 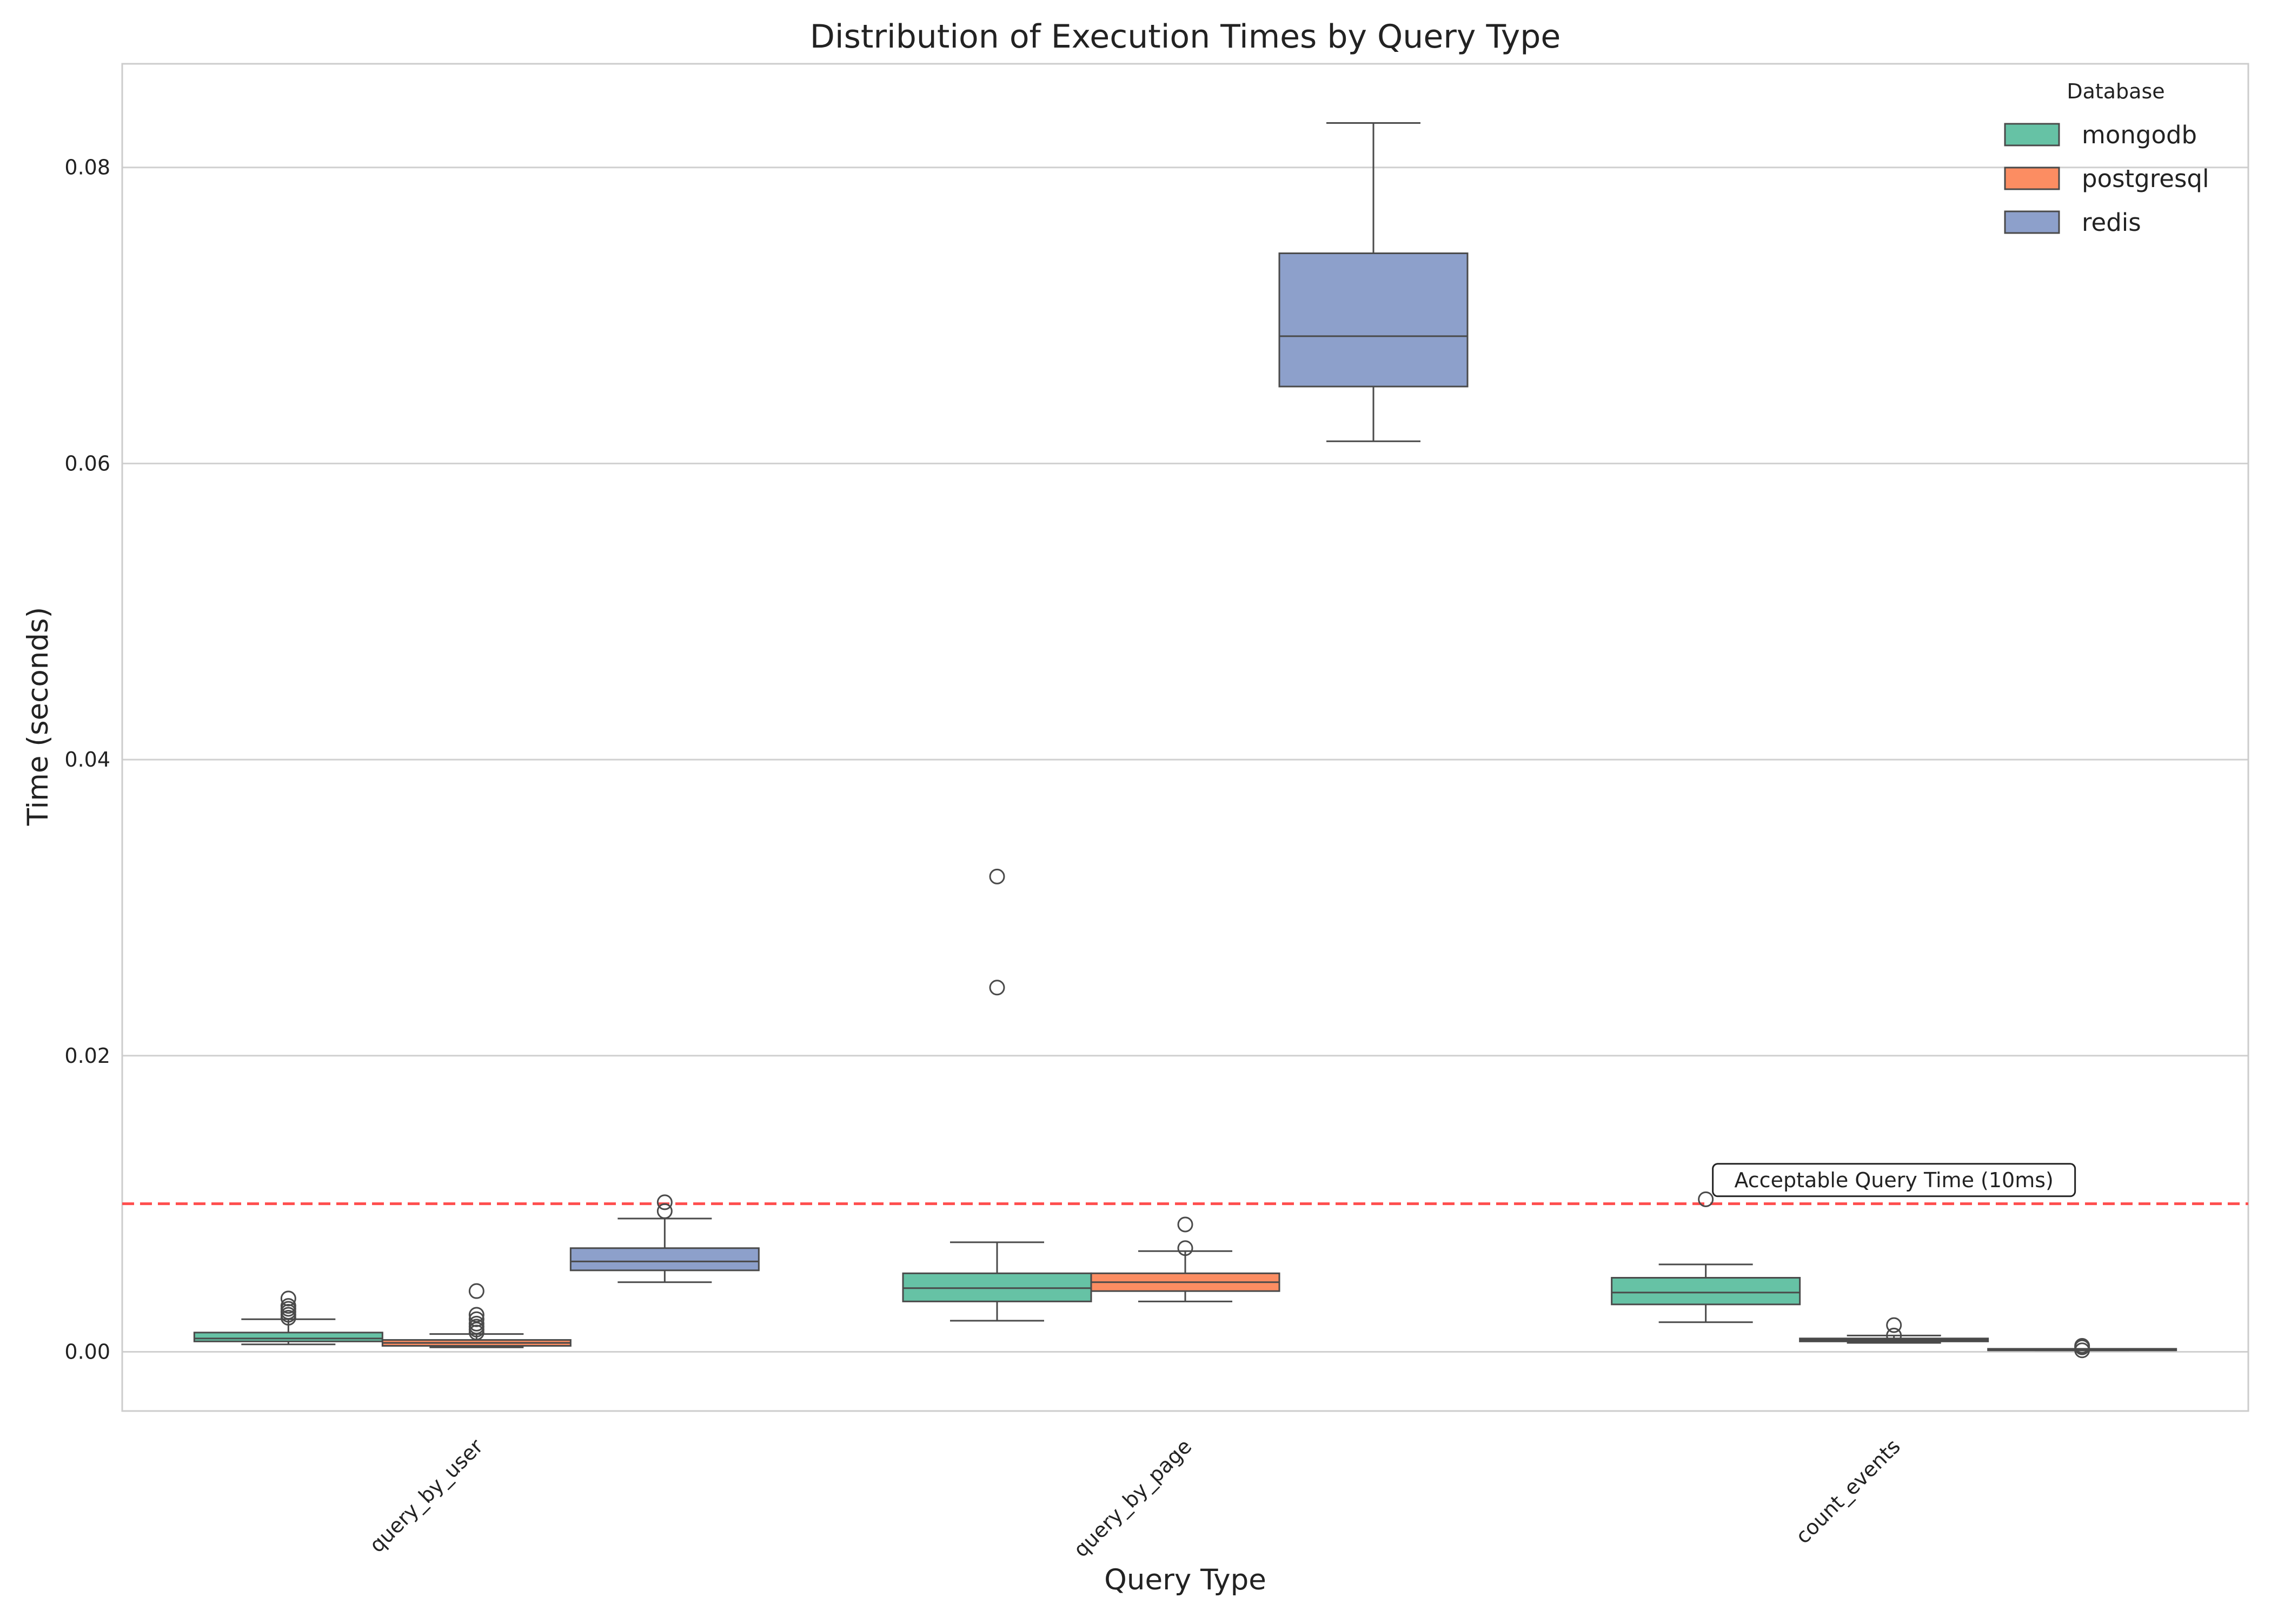 I want to click on box-redis-query_by_user, so click(x=664, y=1238).